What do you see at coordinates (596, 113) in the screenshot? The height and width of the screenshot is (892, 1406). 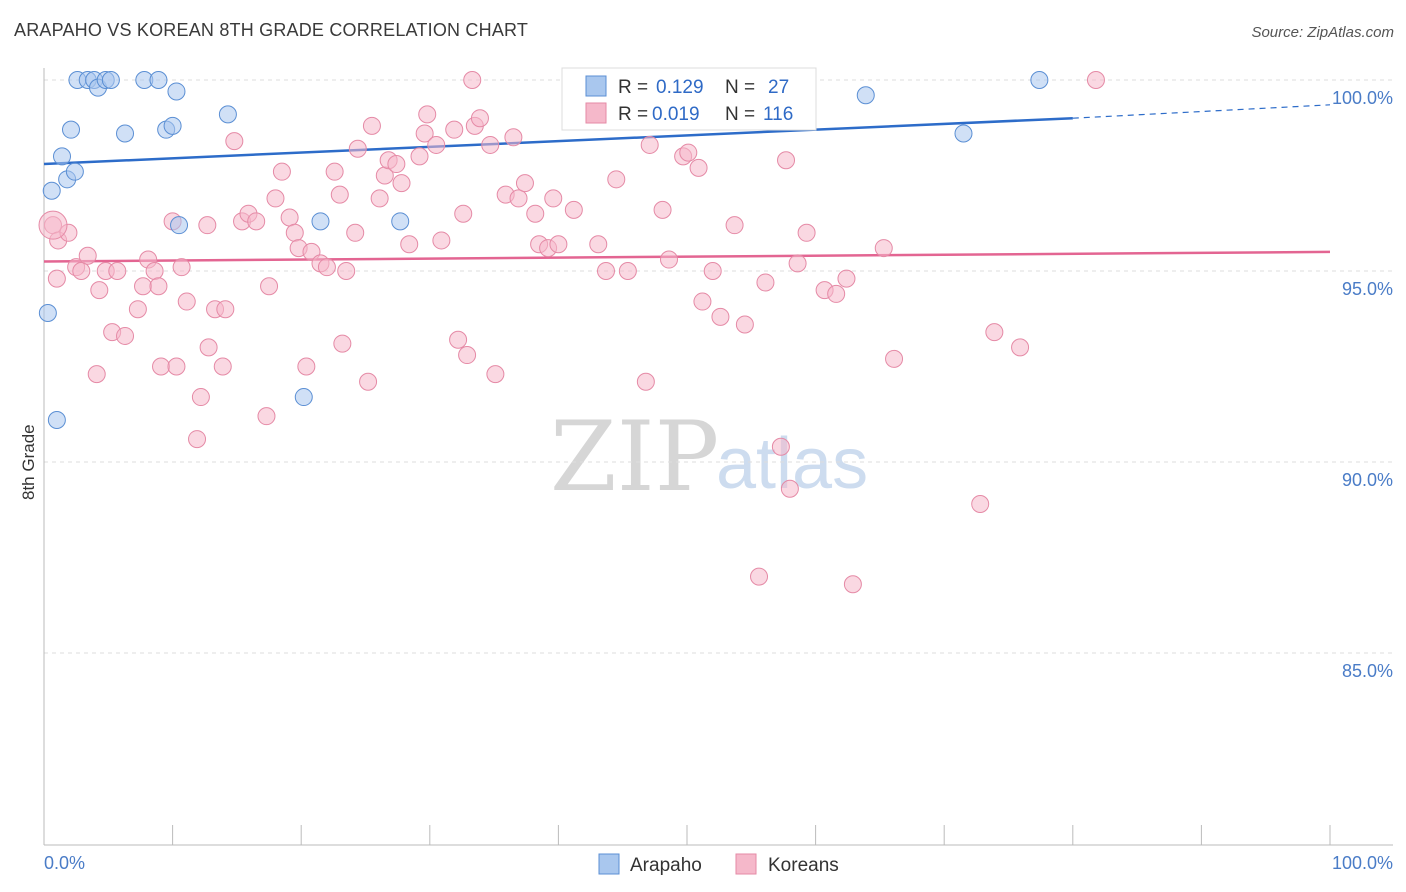 I see `legend-swatch-koreans` at bounding box center [596, 113].